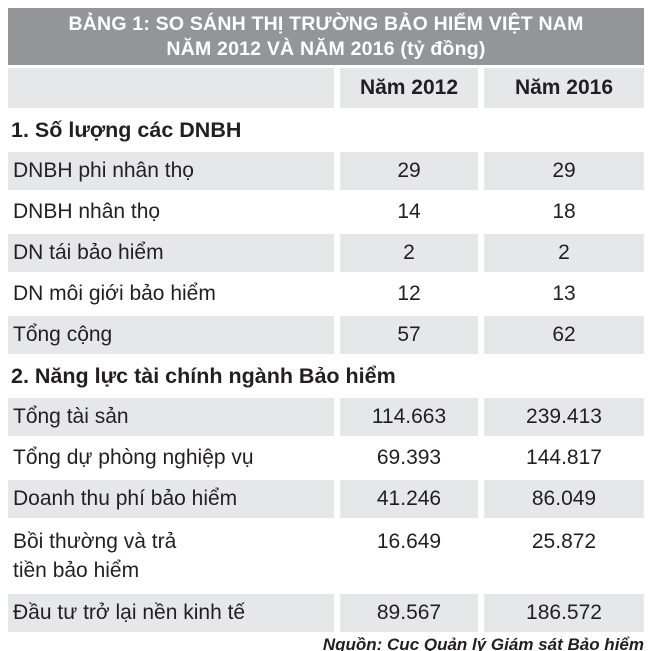  What do you see at coordinates (564, 294) in the screenshot?
I see `row-value-2016: 13` at bounding box center [564, 294].